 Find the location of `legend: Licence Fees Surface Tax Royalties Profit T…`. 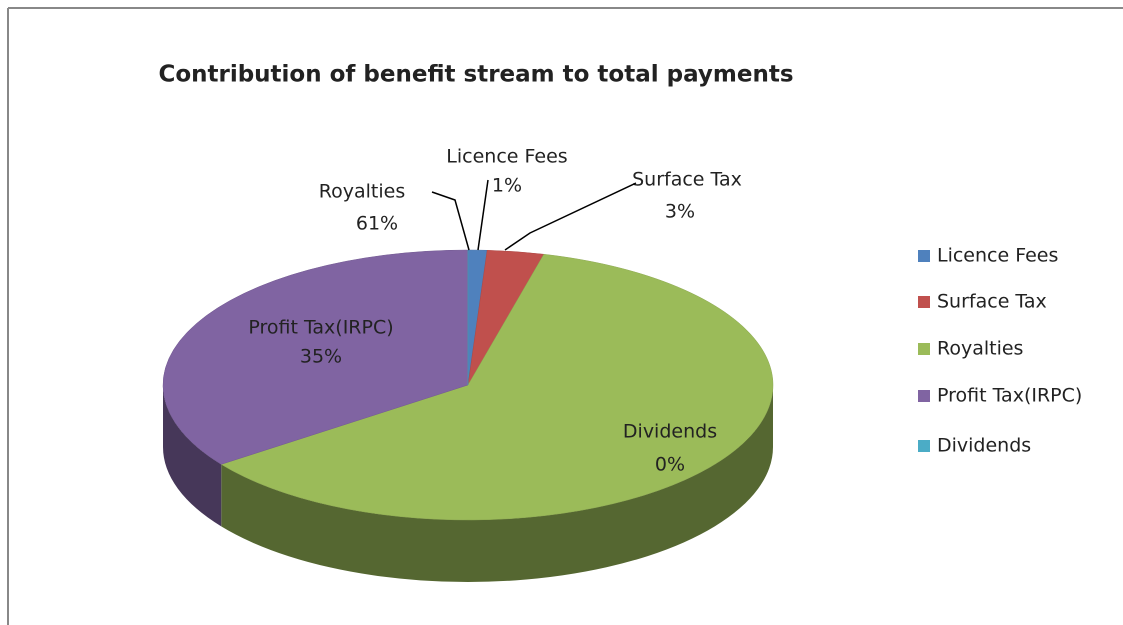

legend: Licence Fees Surface Tax Royalties Profit T… is located at coordinates (1000, 351).